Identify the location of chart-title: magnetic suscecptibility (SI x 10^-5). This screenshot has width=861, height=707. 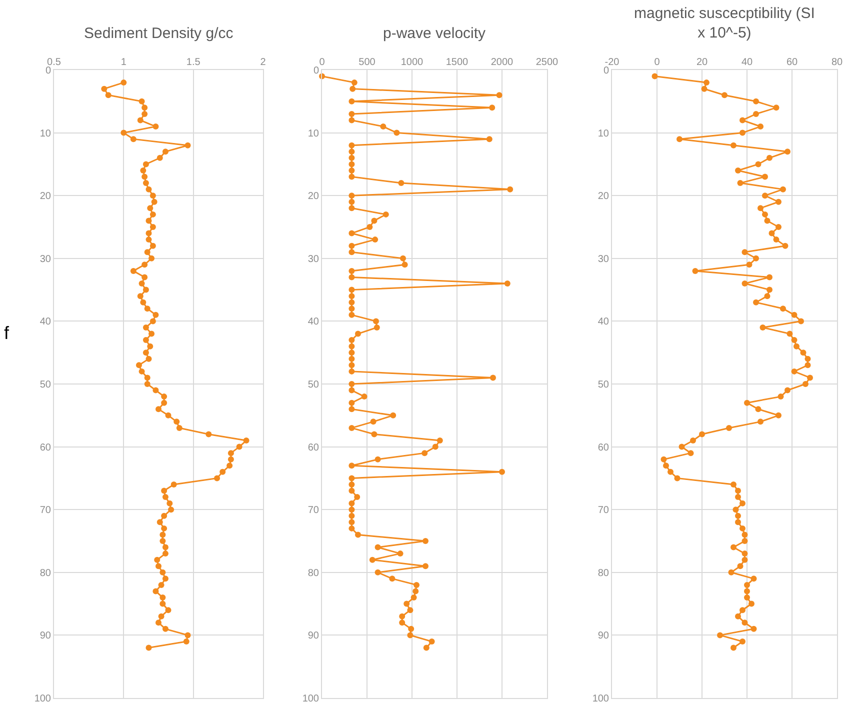
(724, 23).